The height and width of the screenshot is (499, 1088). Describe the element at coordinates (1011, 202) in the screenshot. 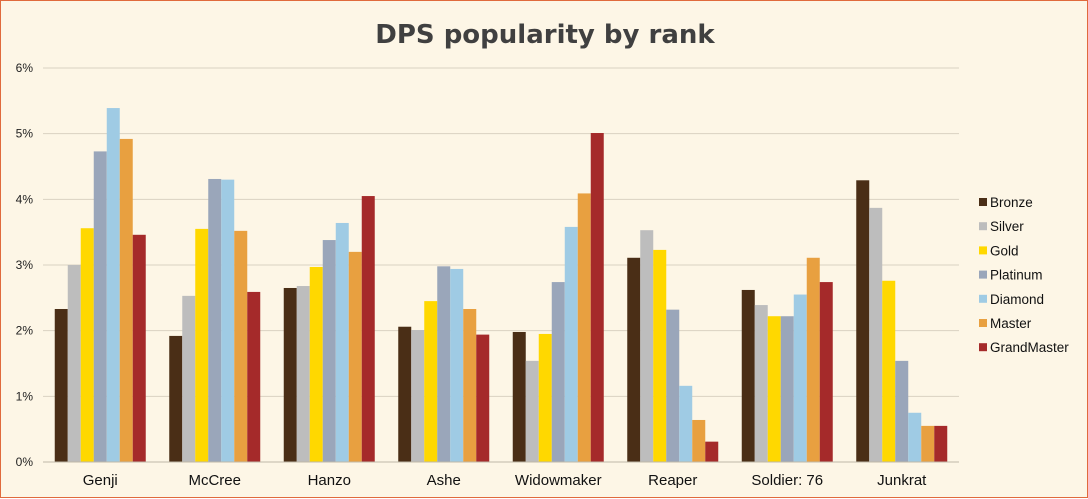

I see `legend-label-bronze: Bronze` at that location.